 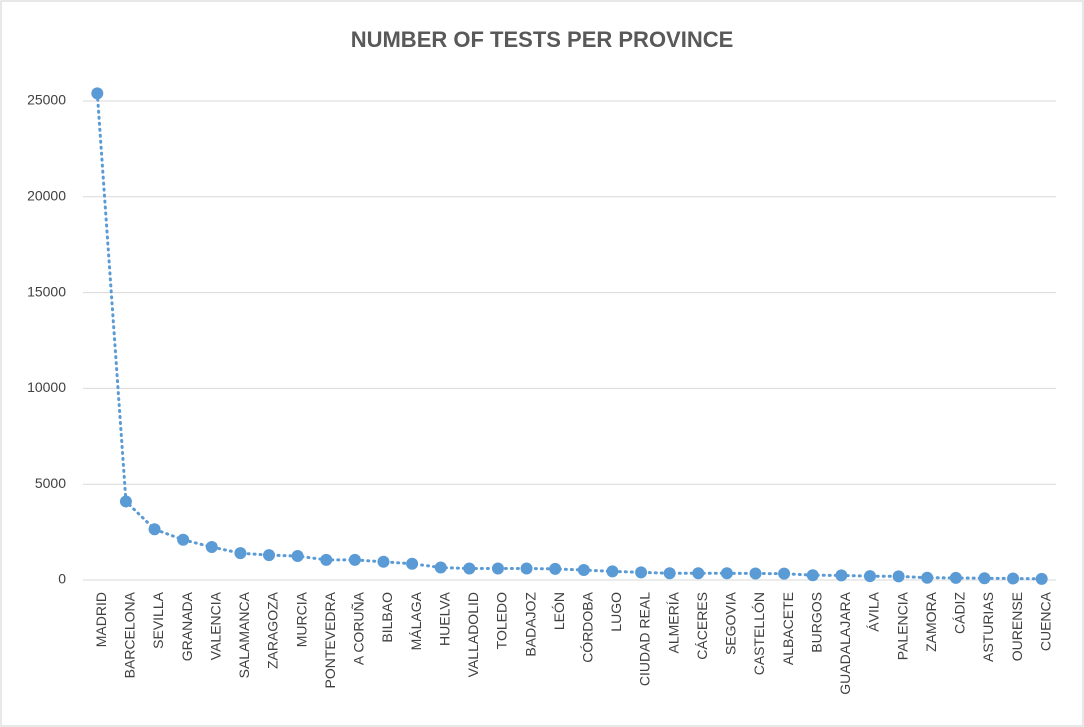 I want to click on x-tick-label: A CORUÑA, so click(x=359, y=628).